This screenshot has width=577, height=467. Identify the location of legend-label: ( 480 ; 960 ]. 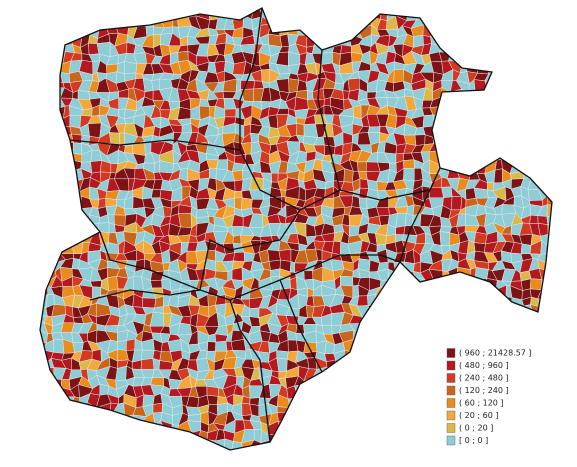
(484, 365).